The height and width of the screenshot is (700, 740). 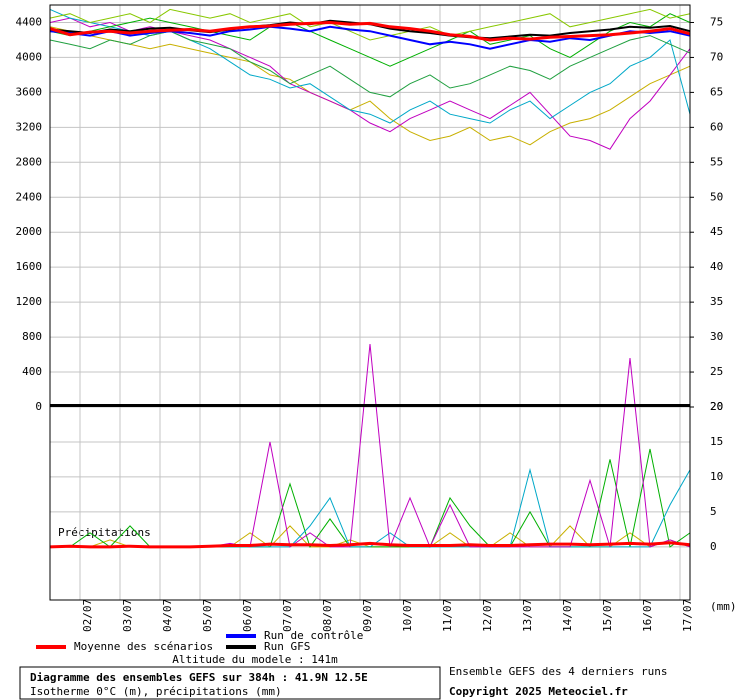 What do you see at coordinates (567, 615) in the screenshot?
I see `x-tick-label: 14/07` at bounding box center [567, 615].